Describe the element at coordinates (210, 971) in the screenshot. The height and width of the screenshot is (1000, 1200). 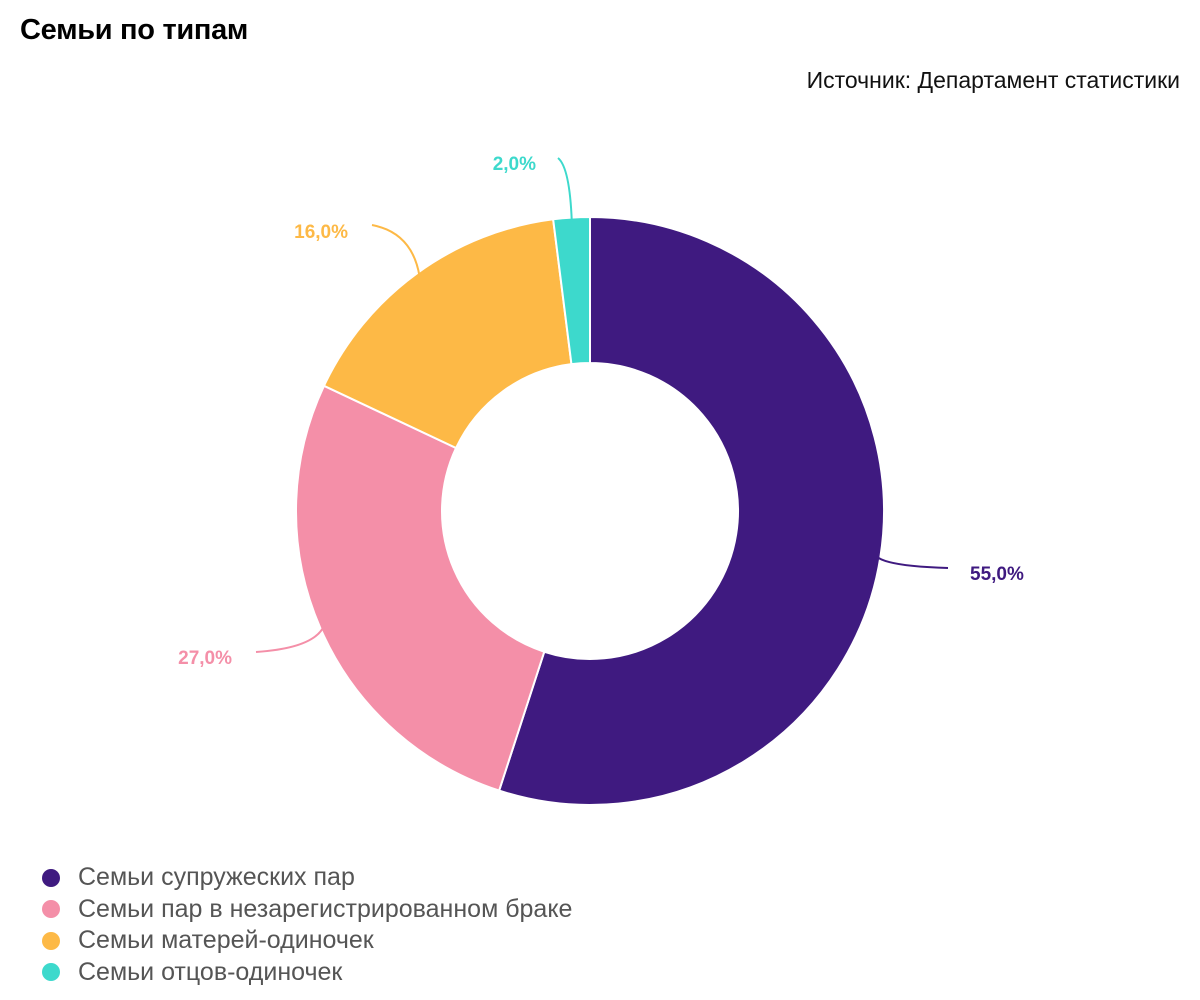
I see `legend-label: Семьи отцов-одиночек` at that location.